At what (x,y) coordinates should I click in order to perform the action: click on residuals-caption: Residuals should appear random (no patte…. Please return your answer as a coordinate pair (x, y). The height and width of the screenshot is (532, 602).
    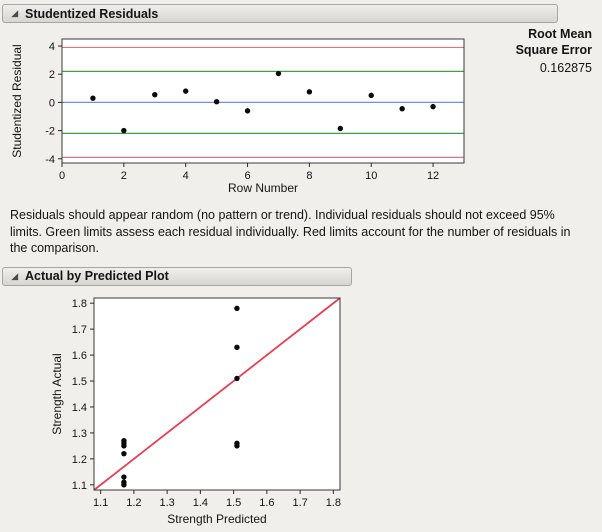
    Looking at the image, I should click on (290, 231).